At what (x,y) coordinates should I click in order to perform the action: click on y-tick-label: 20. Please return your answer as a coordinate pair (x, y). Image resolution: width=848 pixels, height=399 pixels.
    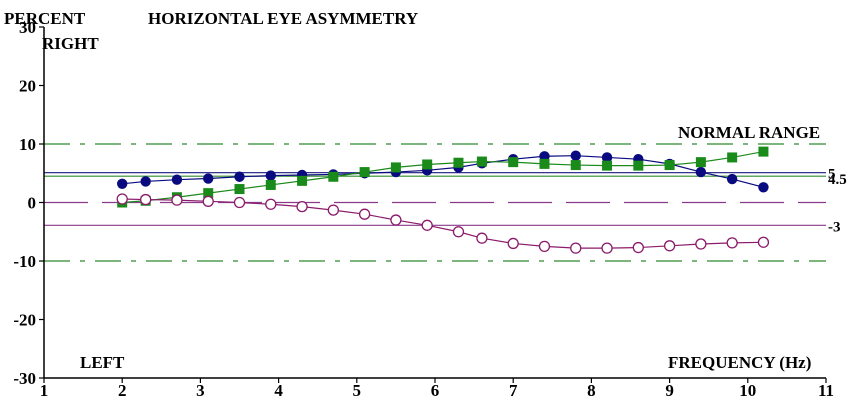
    Looking at the image, I should click on (27, 86).